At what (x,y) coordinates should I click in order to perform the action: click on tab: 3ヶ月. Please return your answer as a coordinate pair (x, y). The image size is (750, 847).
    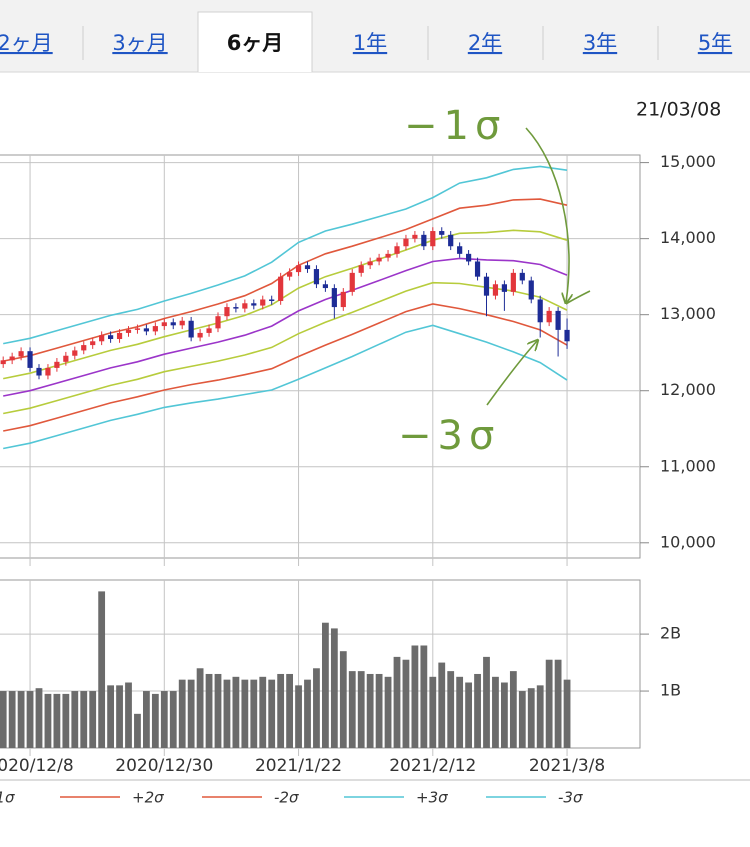
    Looking at the image, I should click on (139, 43).